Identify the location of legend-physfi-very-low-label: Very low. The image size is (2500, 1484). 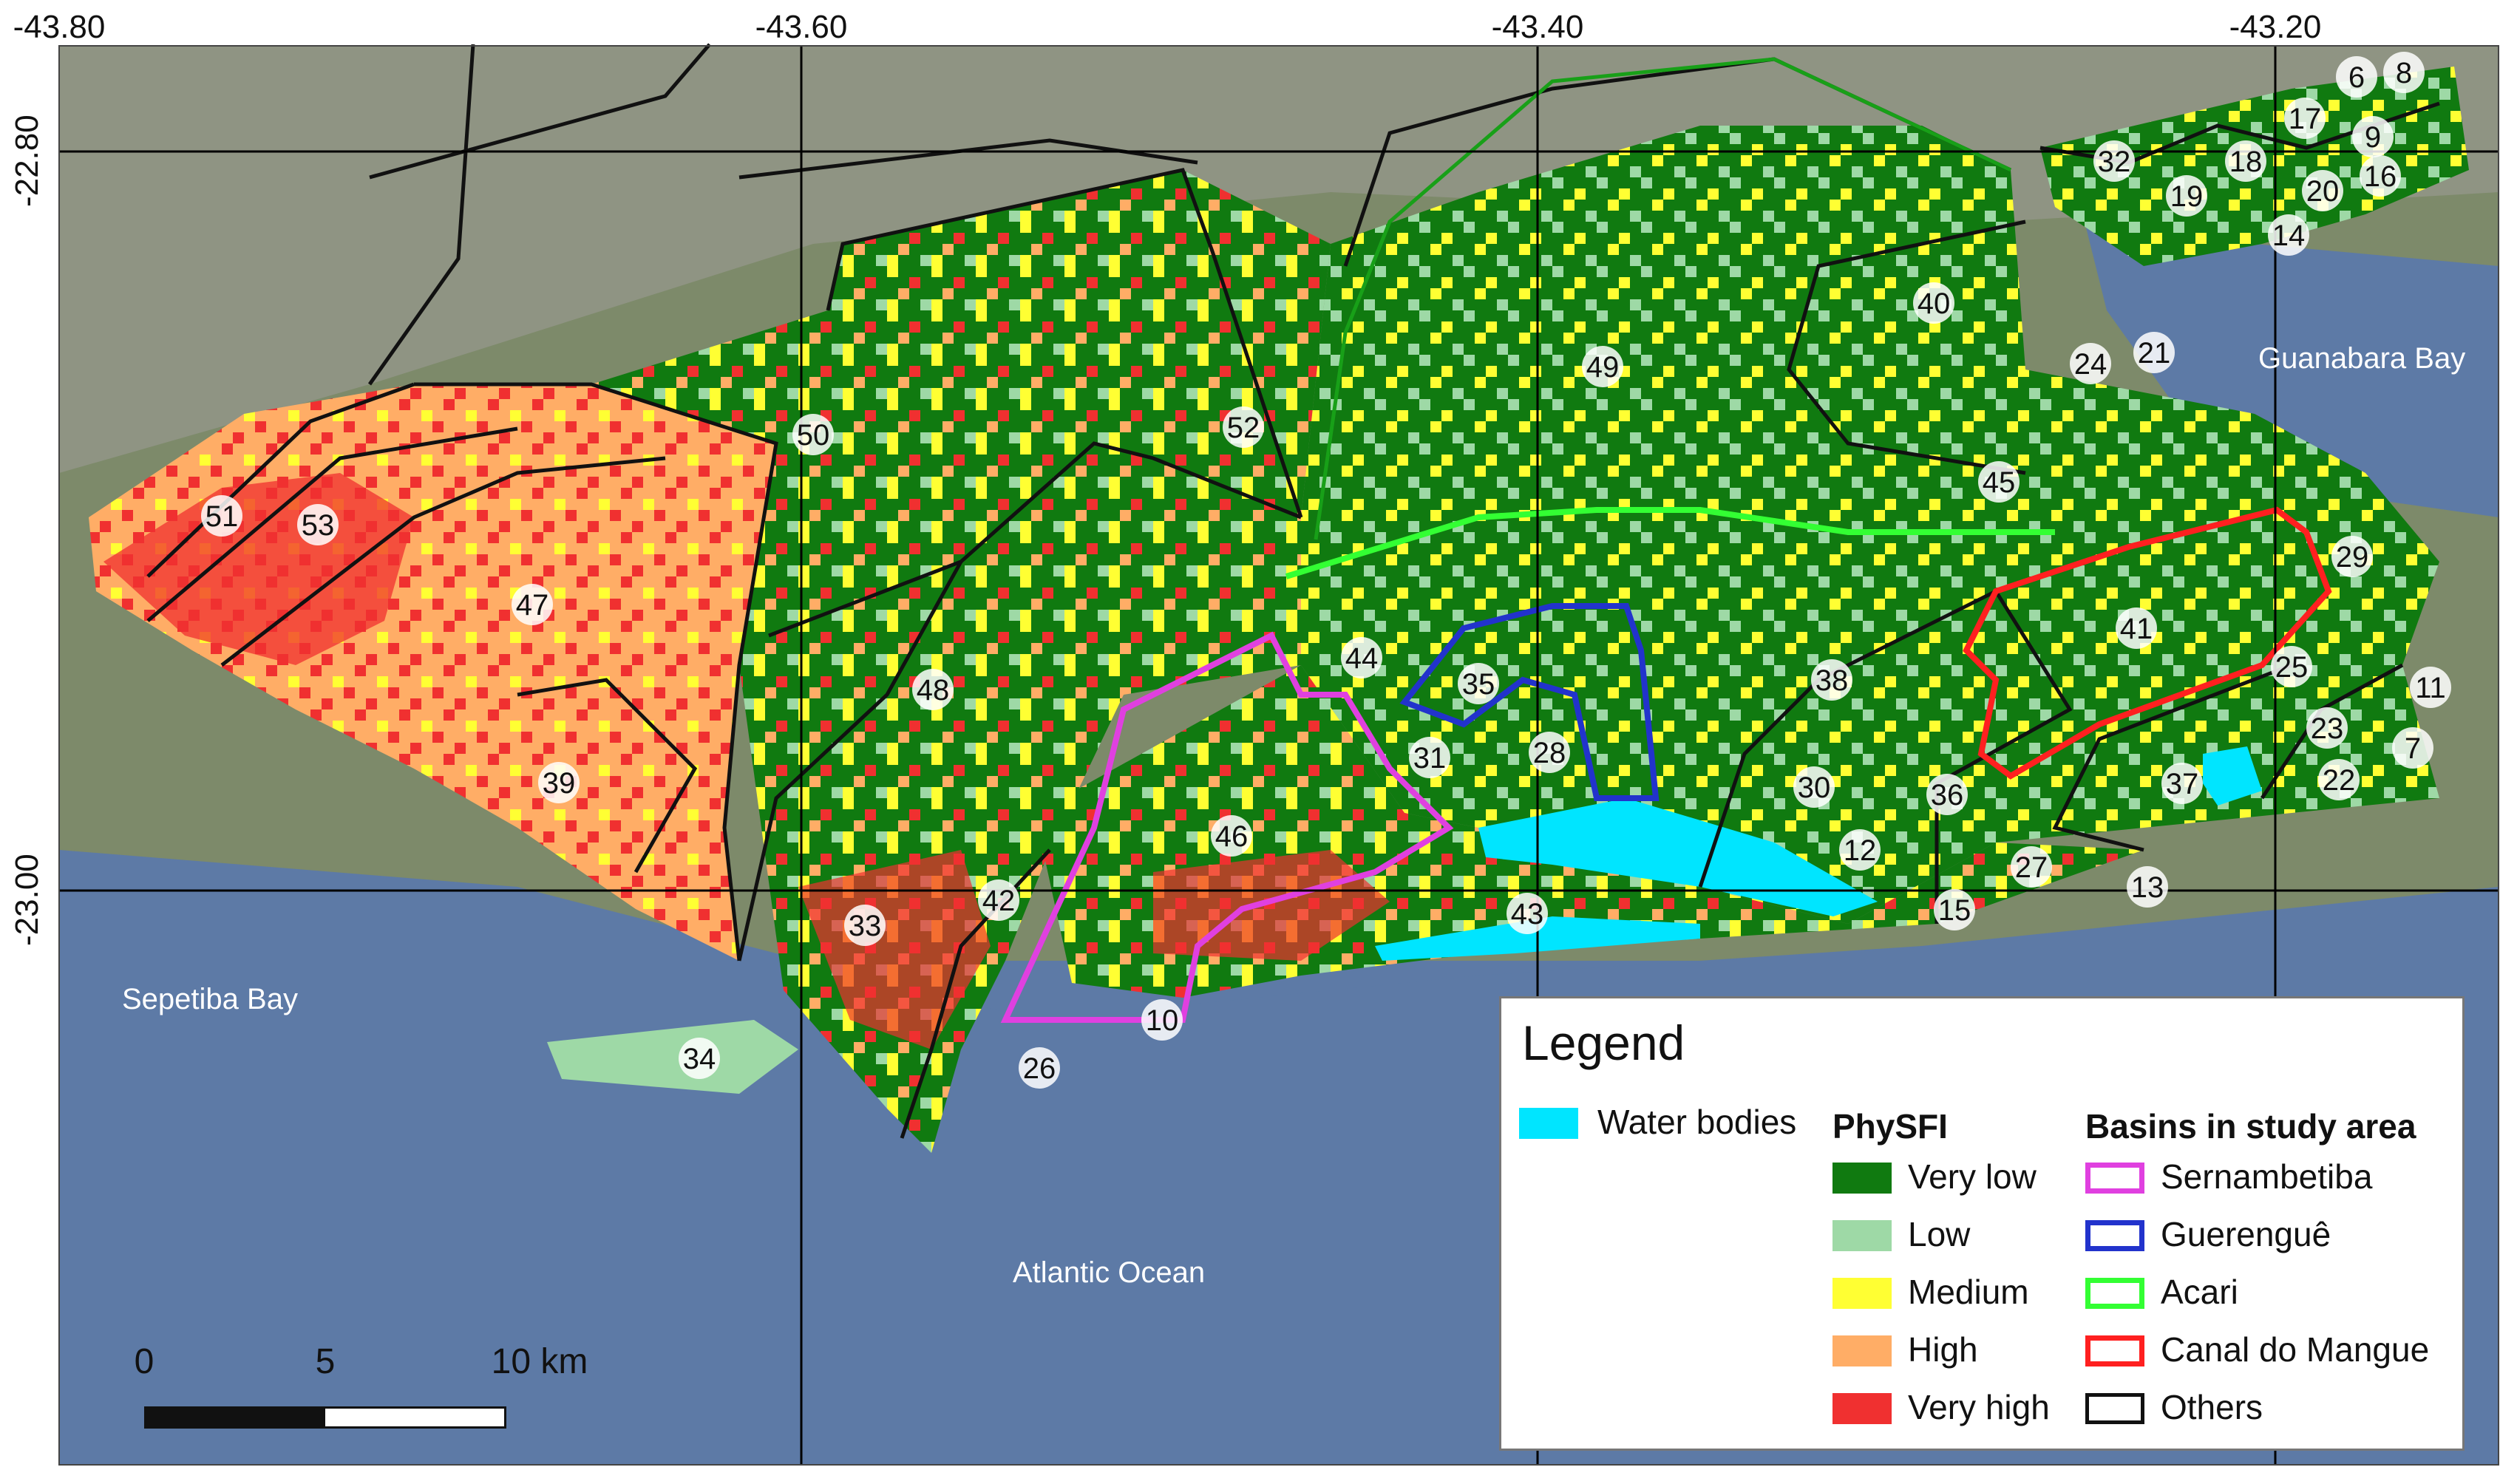
(1973, 1176).